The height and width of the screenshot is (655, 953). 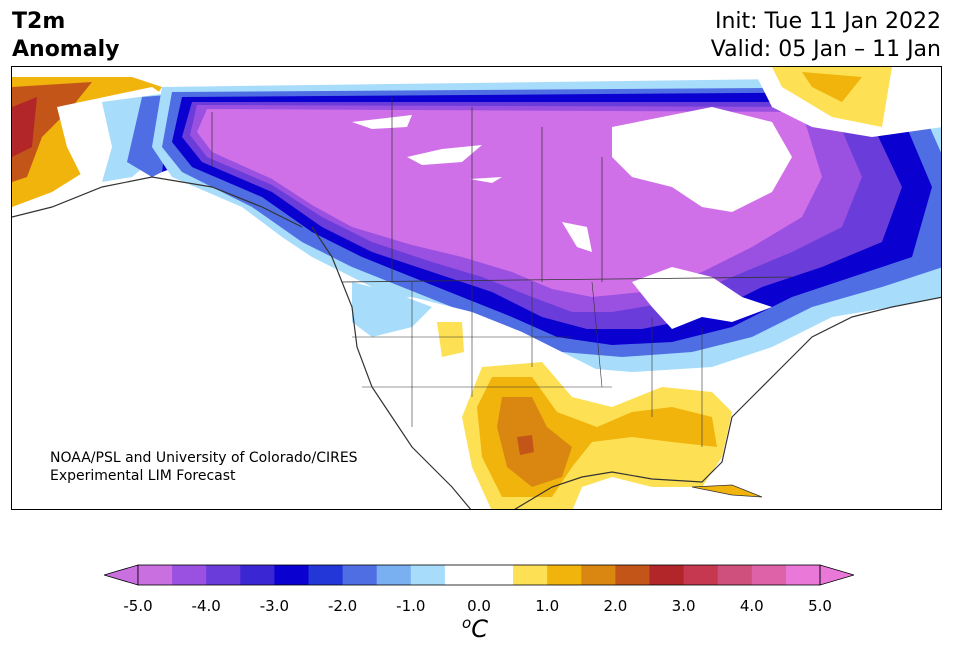 I want to click on alaska-coast, so click(x=157, y=202).